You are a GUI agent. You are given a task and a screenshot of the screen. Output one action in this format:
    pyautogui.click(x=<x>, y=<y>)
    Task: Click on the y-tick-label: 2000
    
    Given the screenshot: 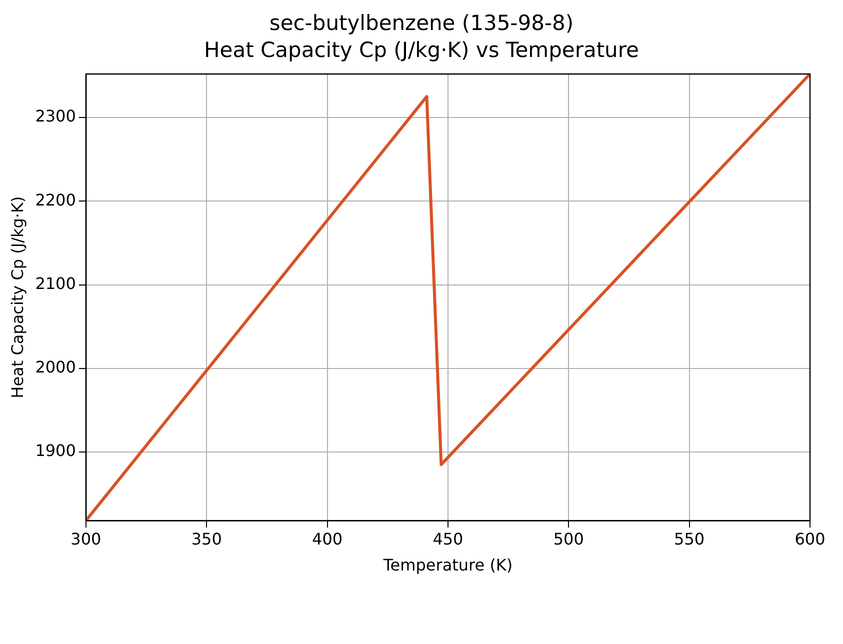 What is the action you would take?
    pyautogui.click(x=55, y=367)
    